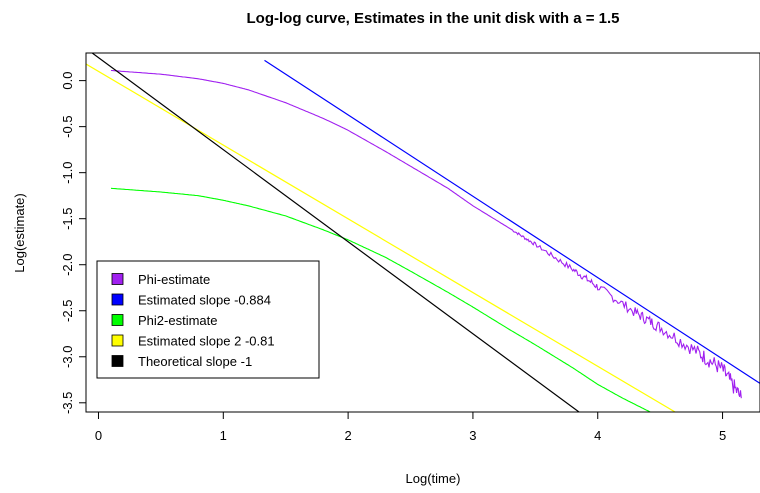  Describe the element at coordinates (98, 435) in the screenshot. I see `x-tick-label: 0` at that location.